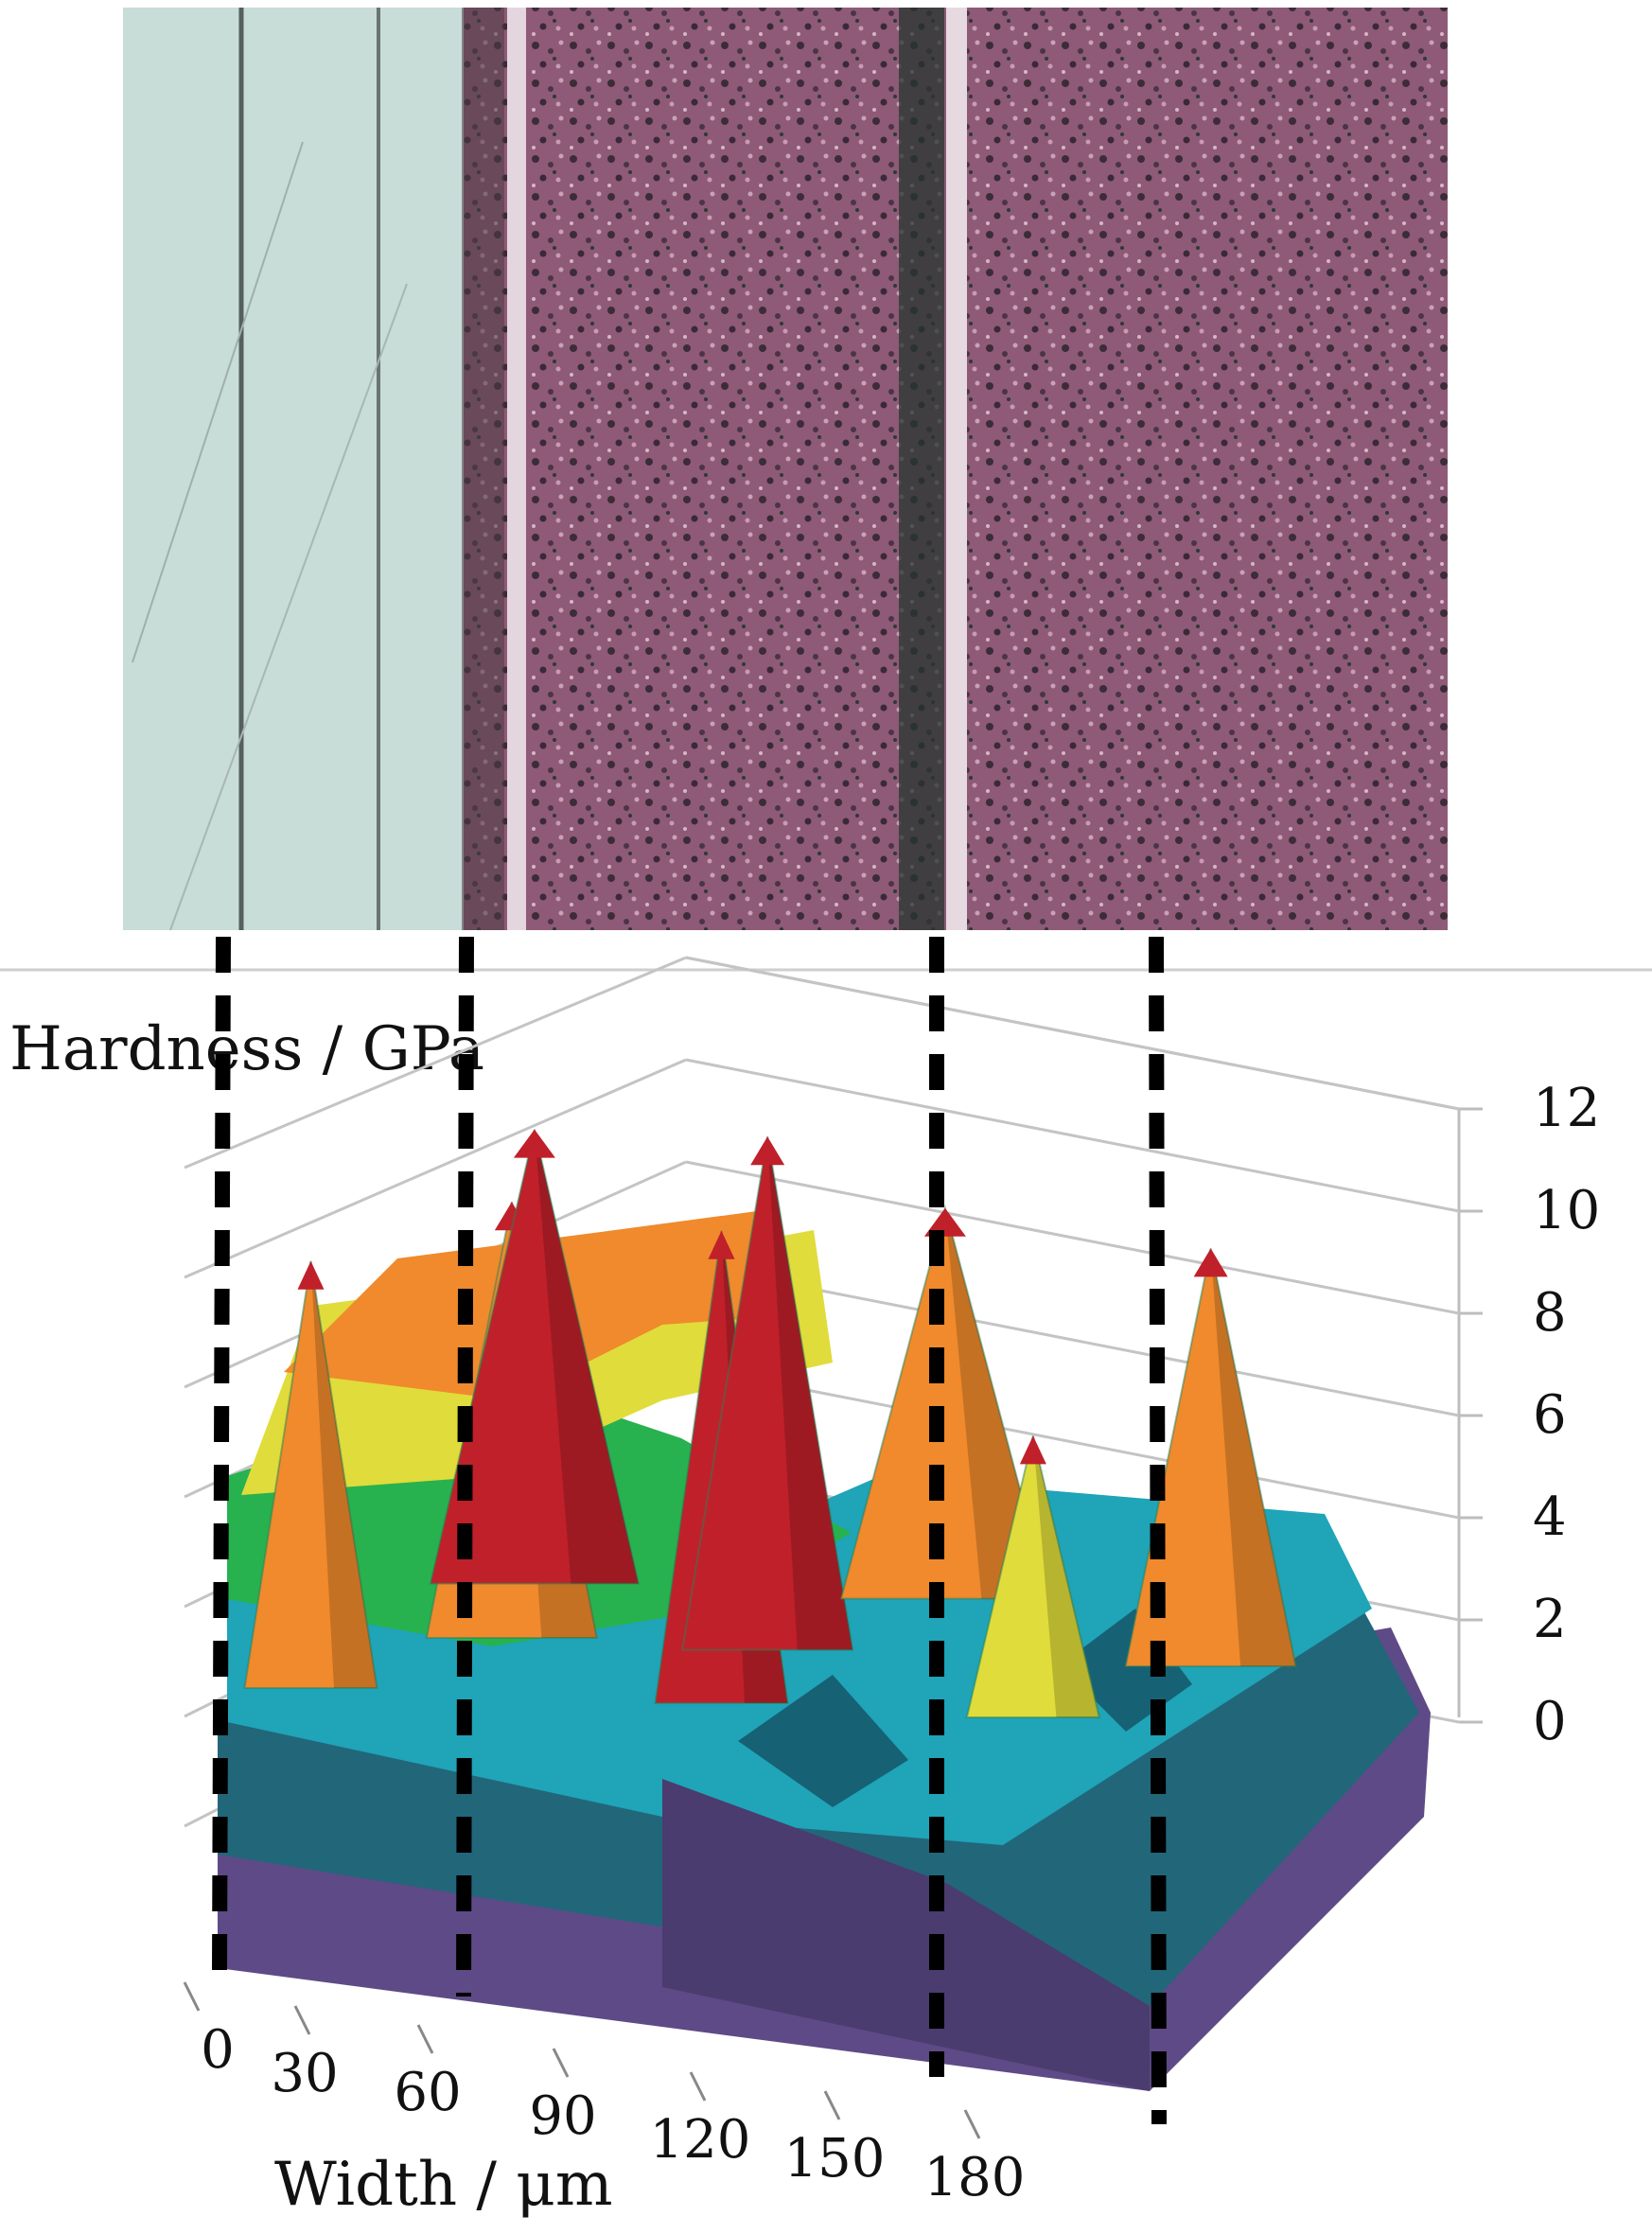  I want to click on x-tick-label: 30, so click(304, 2074).